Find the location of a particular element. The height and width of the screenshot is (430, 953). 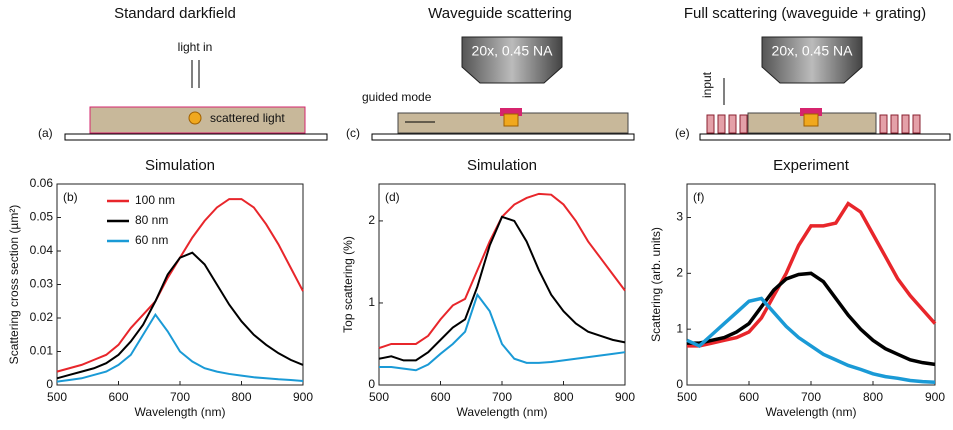

y-axis-label: Scattering cross section (µm²) is located at coordinates (14, 285).